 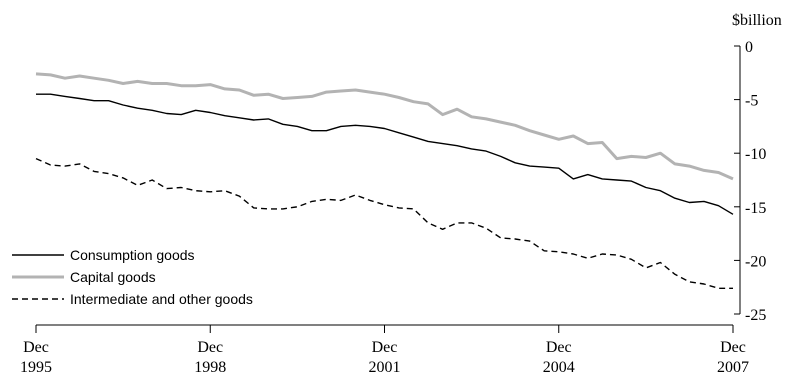 What do you see at coordinates (132, 255) in the screenshot?
I see `legend-label-1: Consumption goods` at bounding box center [132, 255].